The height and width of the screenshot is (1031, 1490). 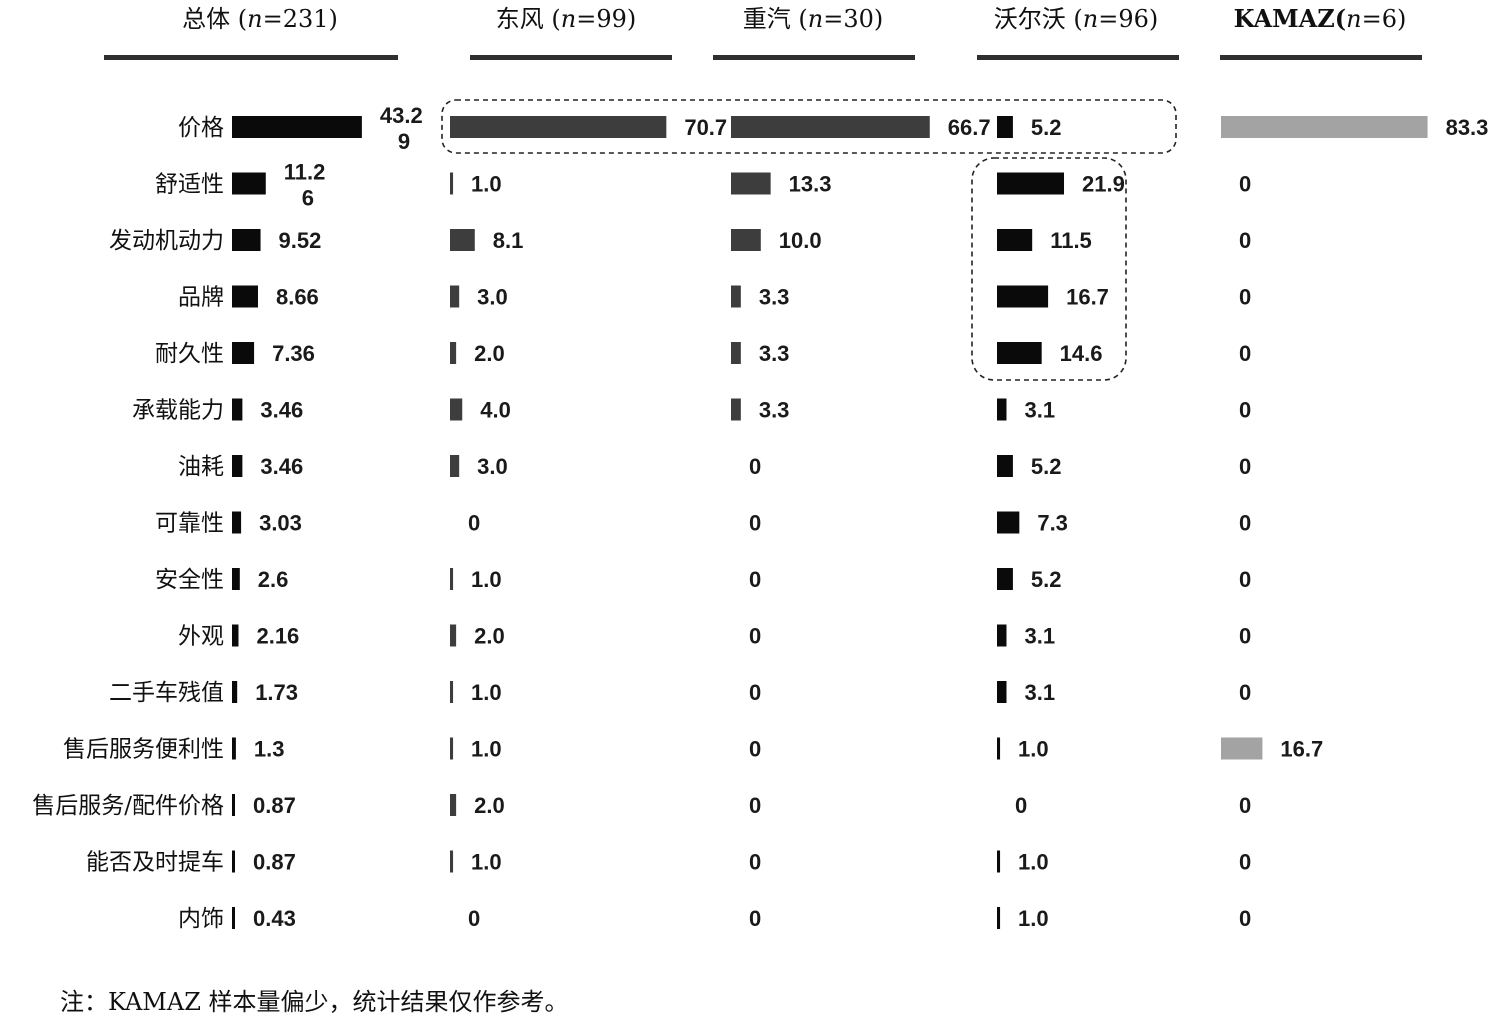 What do you see at coordinates (1049, 269) in the screenshot?
I see `highlight-box` at bounding box center [1049, 269].